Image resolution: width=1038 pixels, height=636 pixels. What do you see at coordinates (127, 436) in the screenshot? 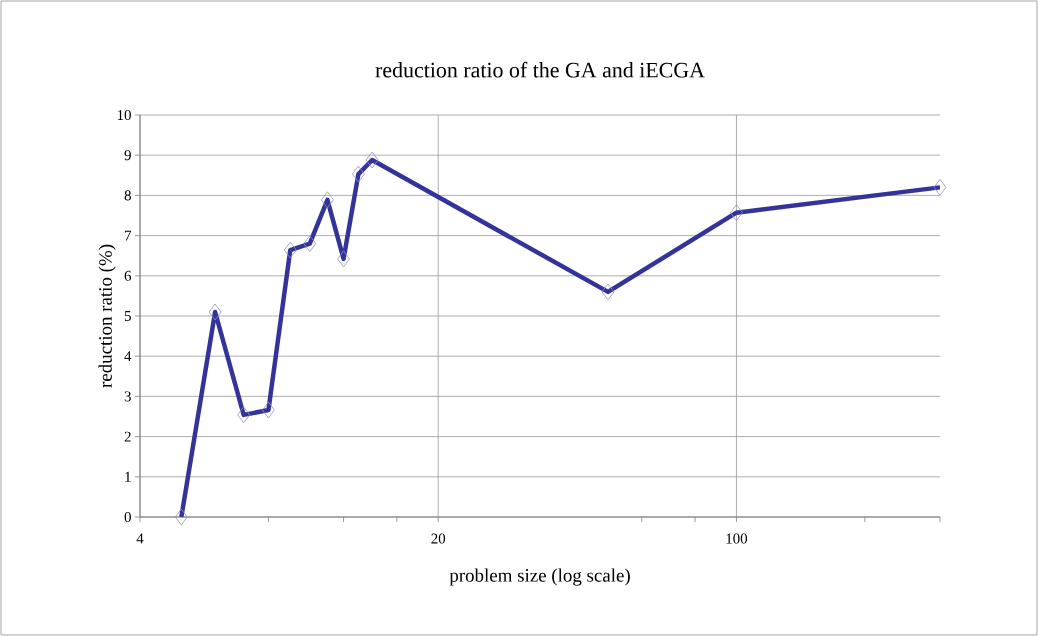
I see `y-tick-label: 2` at bounding box center [127, 436].